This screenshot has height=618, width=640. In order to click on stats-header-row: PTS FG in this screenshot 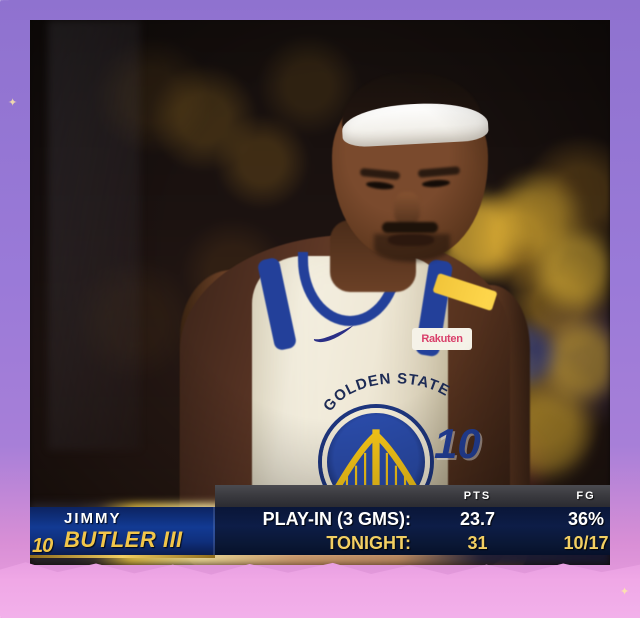, I will do `click(412, 496)`.